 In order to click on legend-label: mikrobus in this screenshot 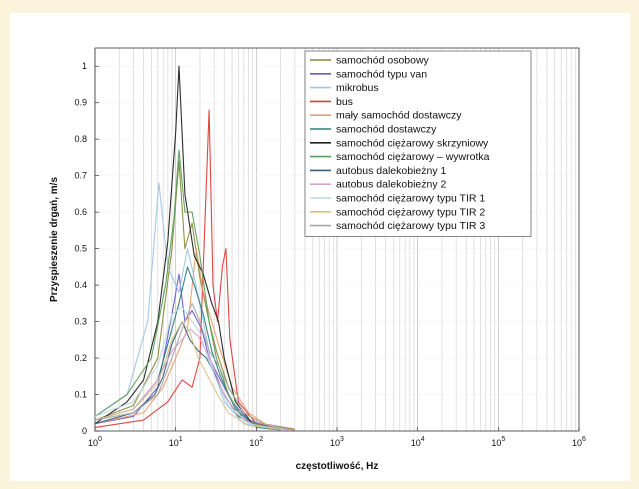, I will do `click(357, 88)`.